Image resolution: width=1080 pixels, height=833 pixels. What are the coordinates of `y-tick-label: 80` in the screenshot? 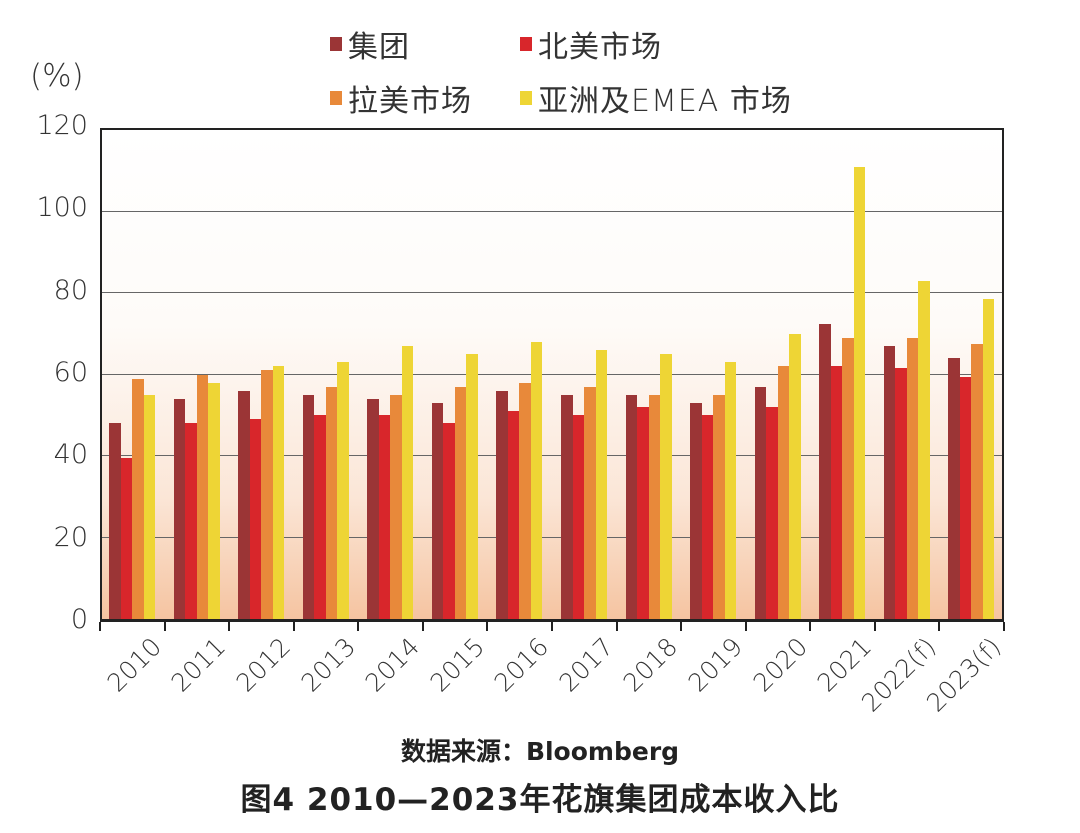 It's located at (70, 290).